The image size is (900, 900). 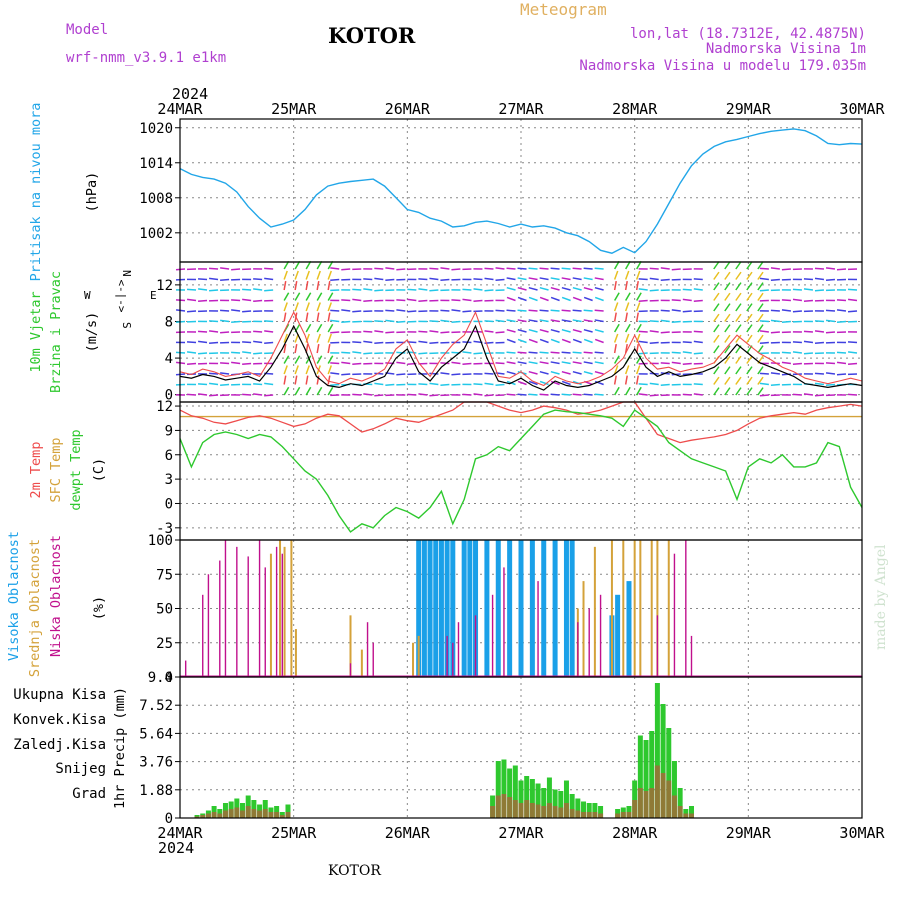 I want to click on y-tick-label: 75, so click(x=164, y=575).